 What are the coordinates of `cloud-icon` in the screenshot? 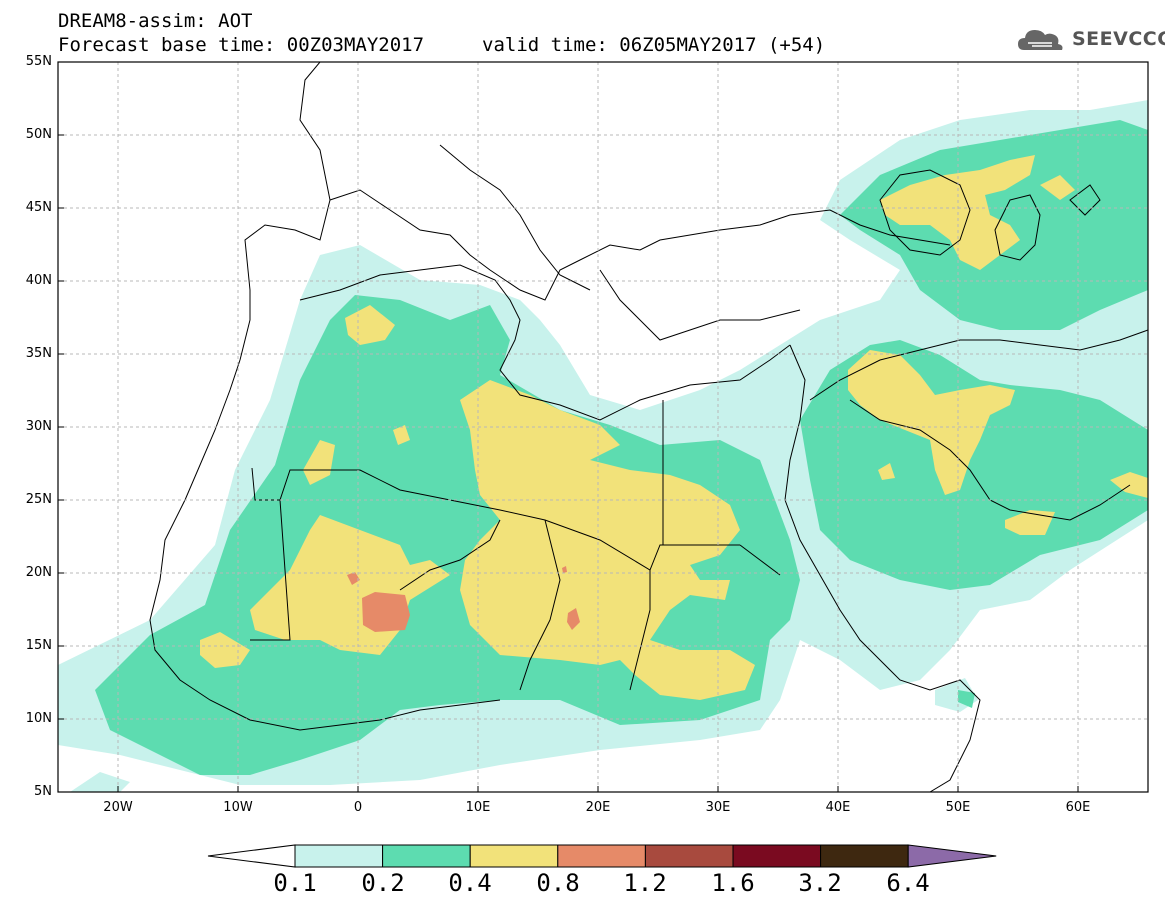 It's located at (1040, 40).